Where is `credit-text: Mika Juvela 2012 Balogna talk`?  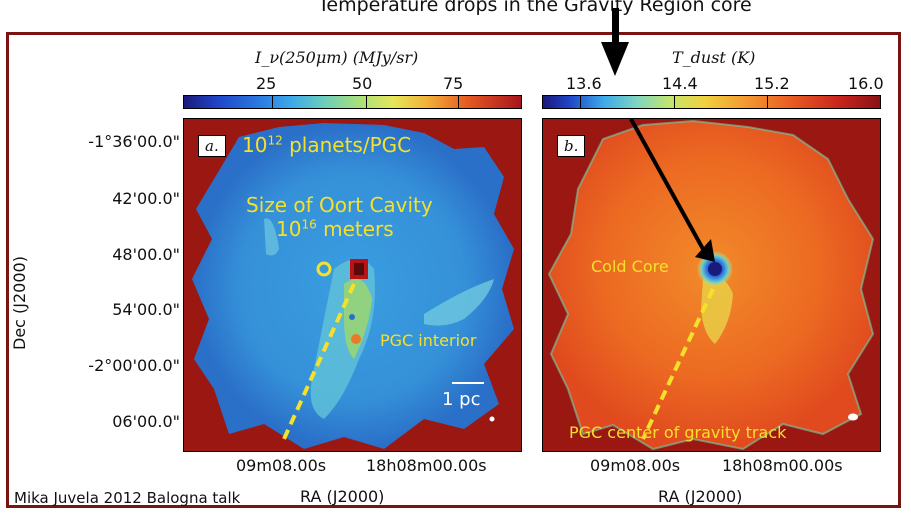
credit-text: Mika Juvela 2012 Balogna talk is located at coordinates (127, 498).